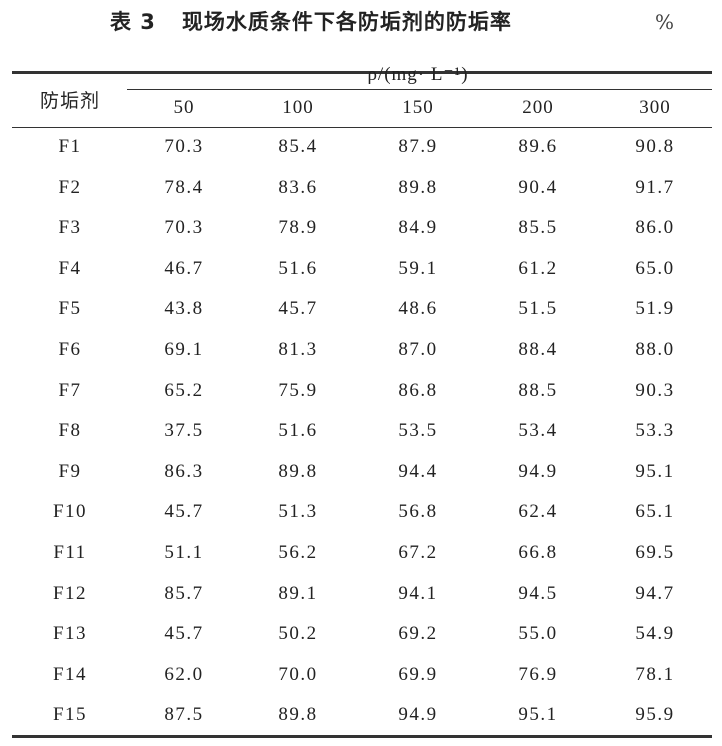  What do you see at coordinates (362, 72) in the screenshot?
I see `top-rule` at bounding box center [362, 72].